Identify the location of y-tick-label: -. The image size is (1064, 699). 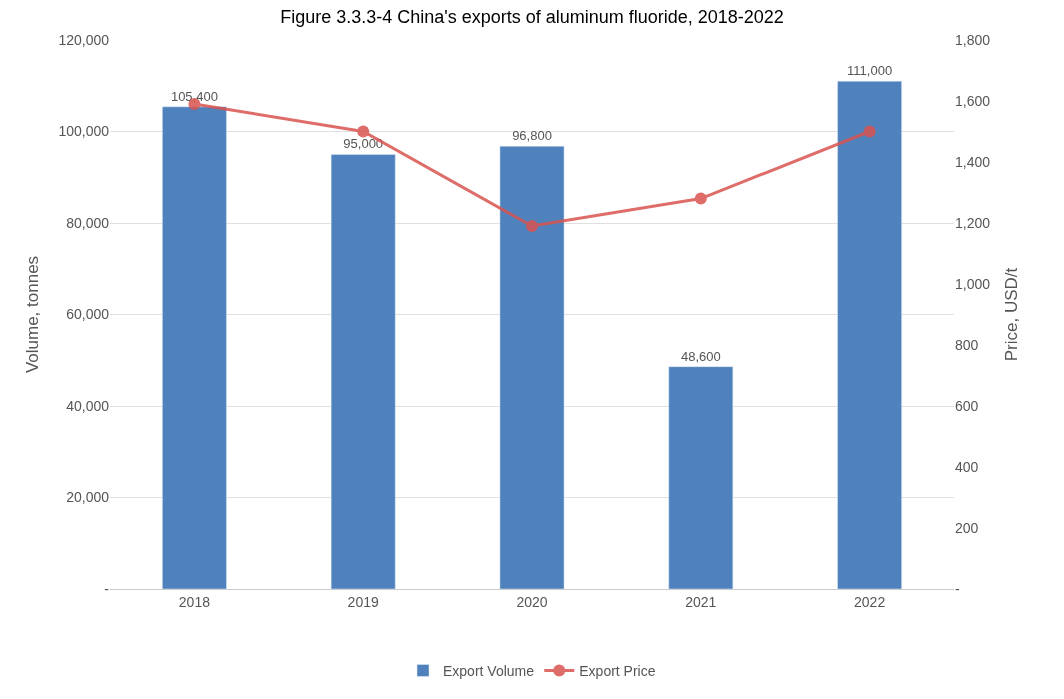
(107, 588).